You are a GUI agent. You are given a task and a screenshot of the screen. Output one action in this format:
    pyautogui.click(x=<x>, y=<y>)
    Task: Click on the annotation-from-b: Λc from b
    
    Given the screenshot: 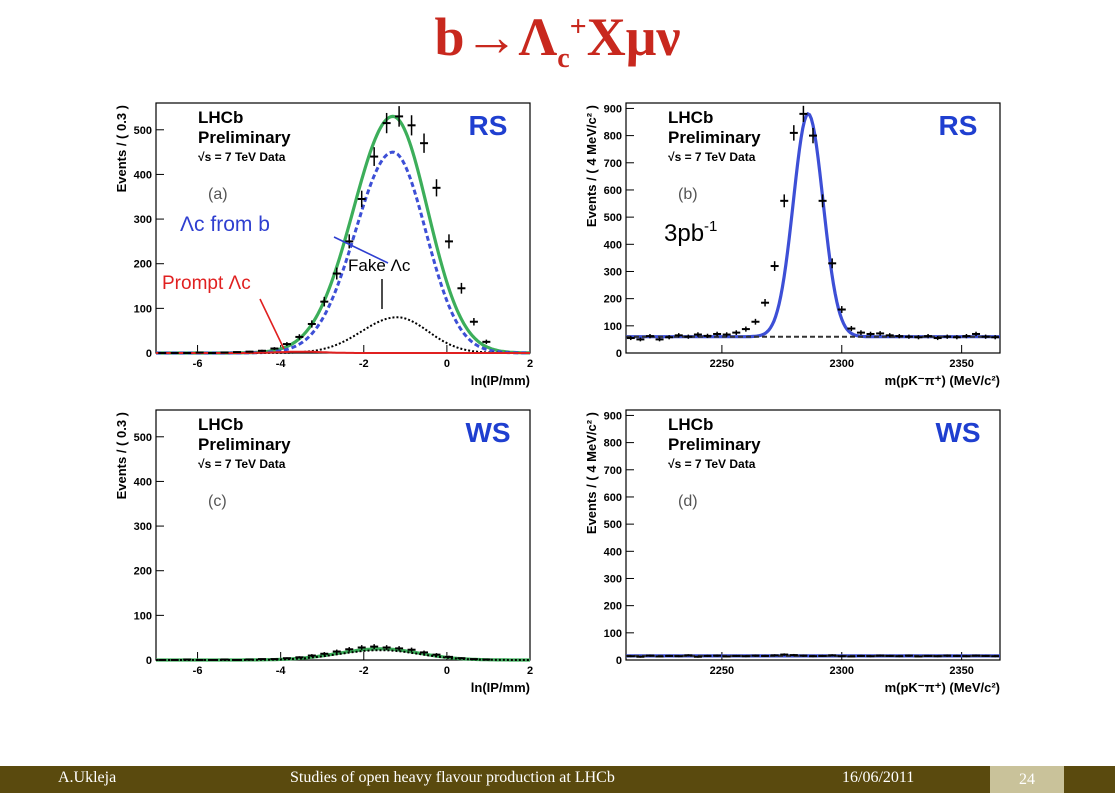 What is the action you would take?
    pyautogui.click(x=225, y=224)
    